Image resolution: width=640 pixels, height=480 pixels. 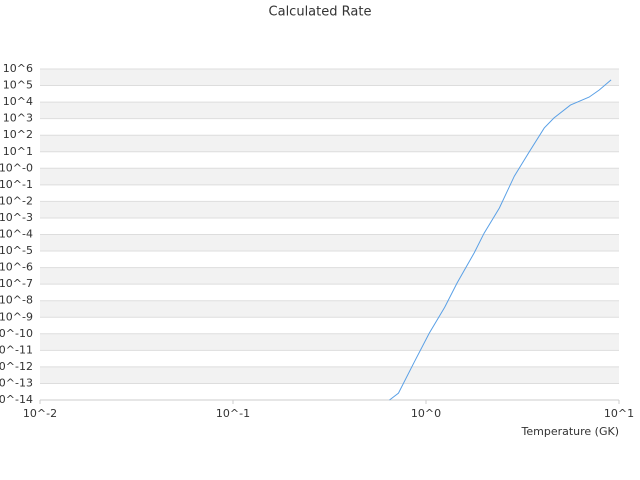 I want to click on y-tick-label: 10^6, so click(x=18, y=68).